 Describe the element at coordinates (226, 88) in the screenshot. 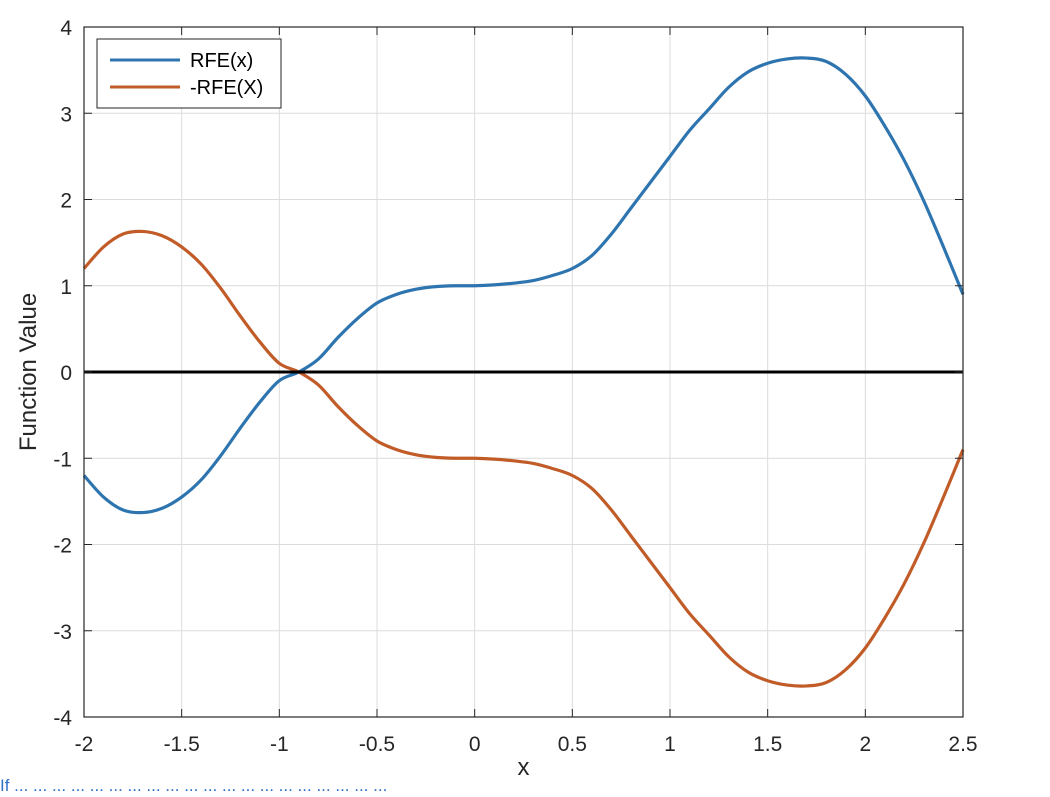

I see `legend-label-neg-rfe: -RFE(X)` at that location.